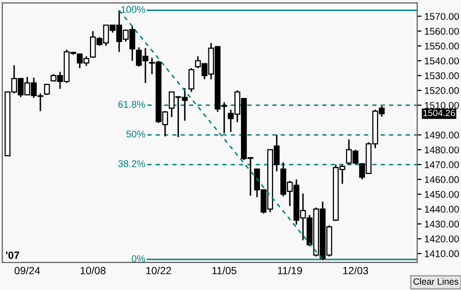  I want to click on x-tick-label: 12/03, so click(355, 270).